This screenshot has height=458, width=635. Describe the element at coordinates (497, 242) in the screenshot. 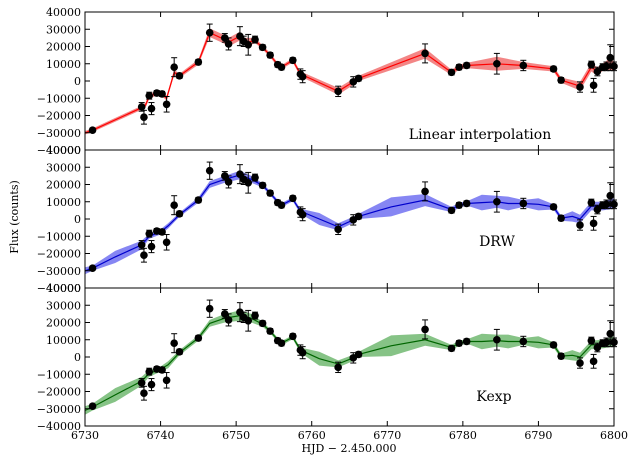

I see `panel-label: DRW` at that location.